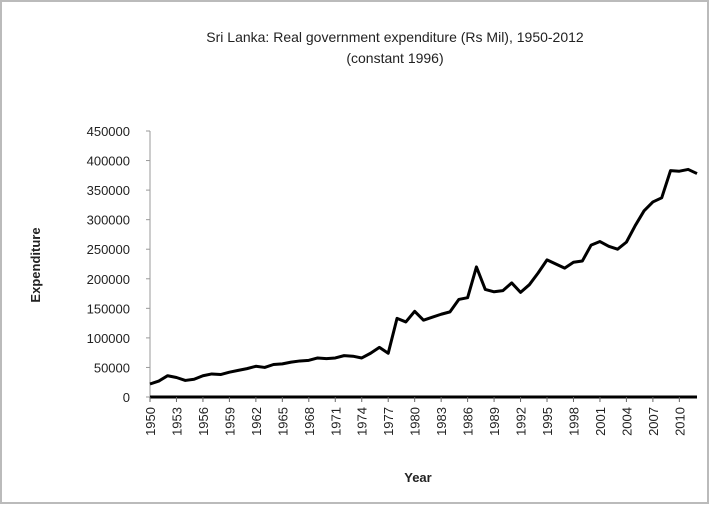 The width and height of the screenshot is (711, 506). What do you see at coordinates (150, 421) in the screenshot?
I see `x-tick-label: 1950` at bounding box center [150, 421].